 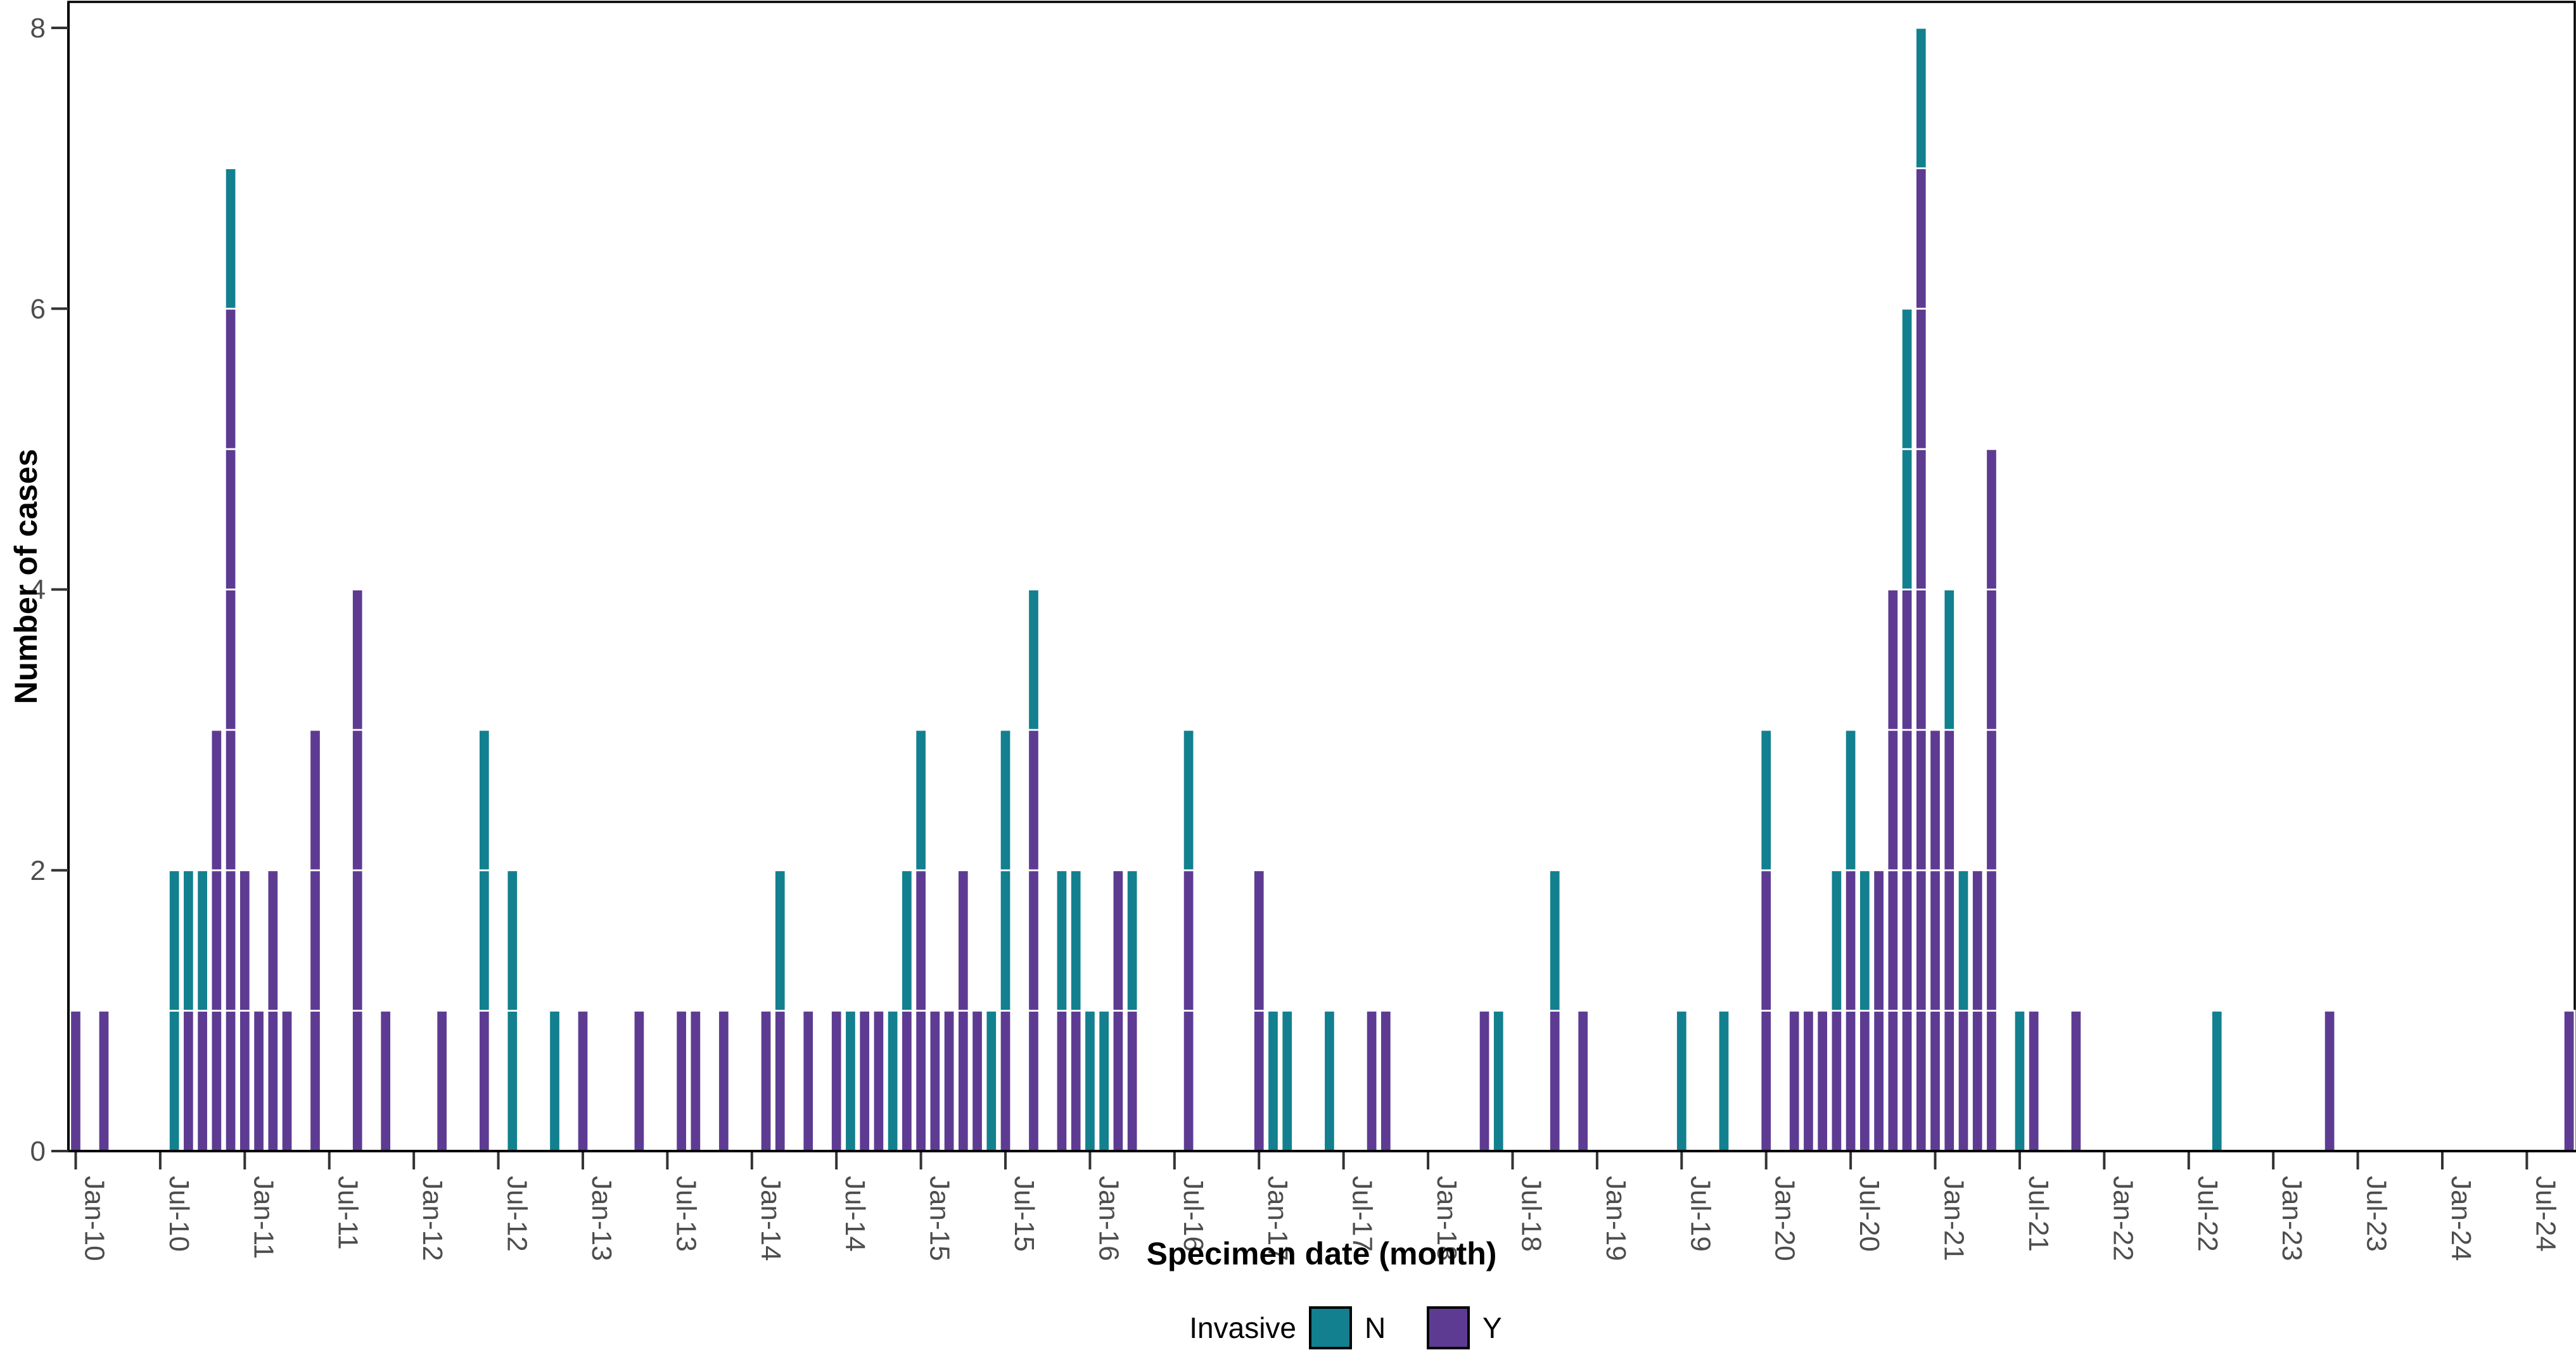 What do you see at coordinates (518, 1214) in the screenshot?
I see `x-tick-label-Jul-12: Jul-12` at bounding box center [518, 1214].